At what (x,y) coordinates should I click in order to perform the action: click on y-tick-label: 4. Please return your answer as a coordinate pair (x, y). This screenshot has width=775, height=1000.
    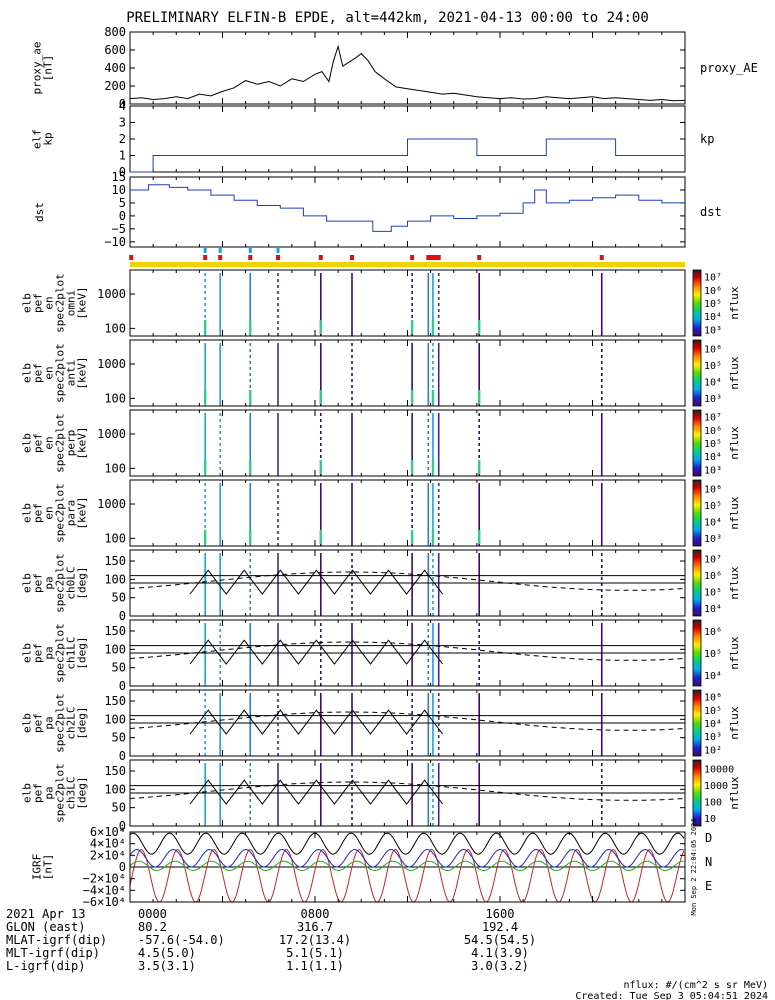
    Looking at the image, I should click on (122, 106).